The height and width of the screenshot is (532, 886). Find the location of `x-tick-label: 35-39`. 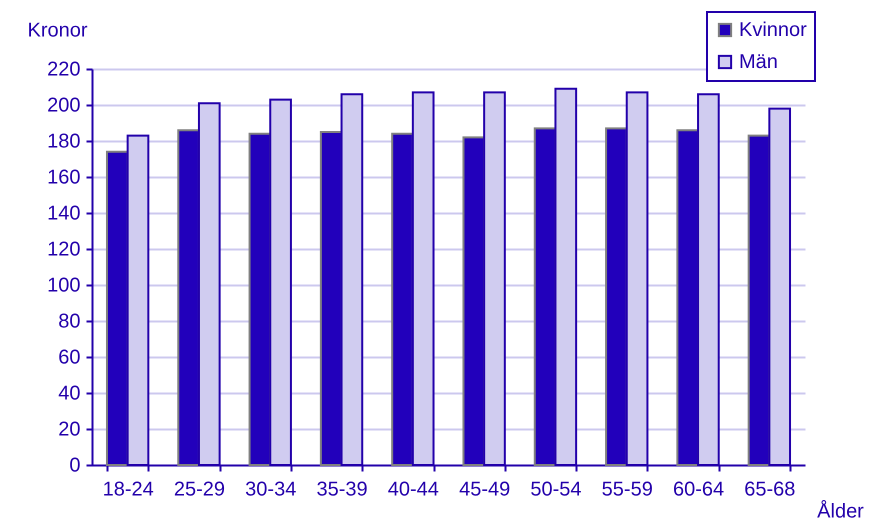

x-tick-label: 35-39 is located at coordinates (342, 489).